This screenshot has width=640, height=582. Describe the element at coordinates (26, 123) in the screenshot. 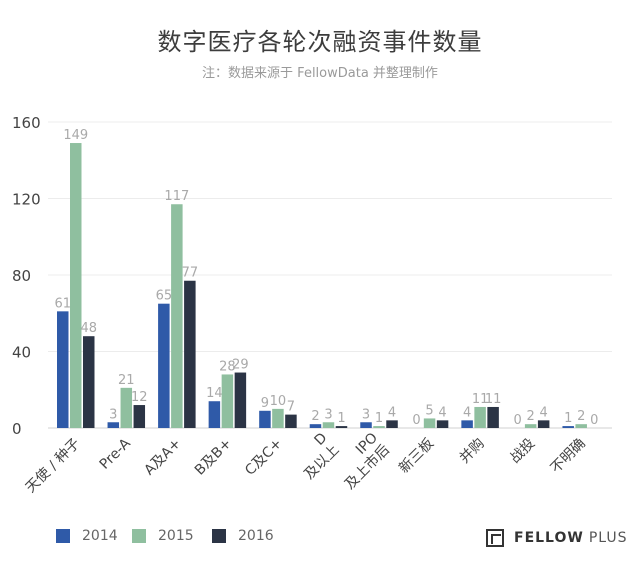

I see `y-tick-label: 160` at that location.